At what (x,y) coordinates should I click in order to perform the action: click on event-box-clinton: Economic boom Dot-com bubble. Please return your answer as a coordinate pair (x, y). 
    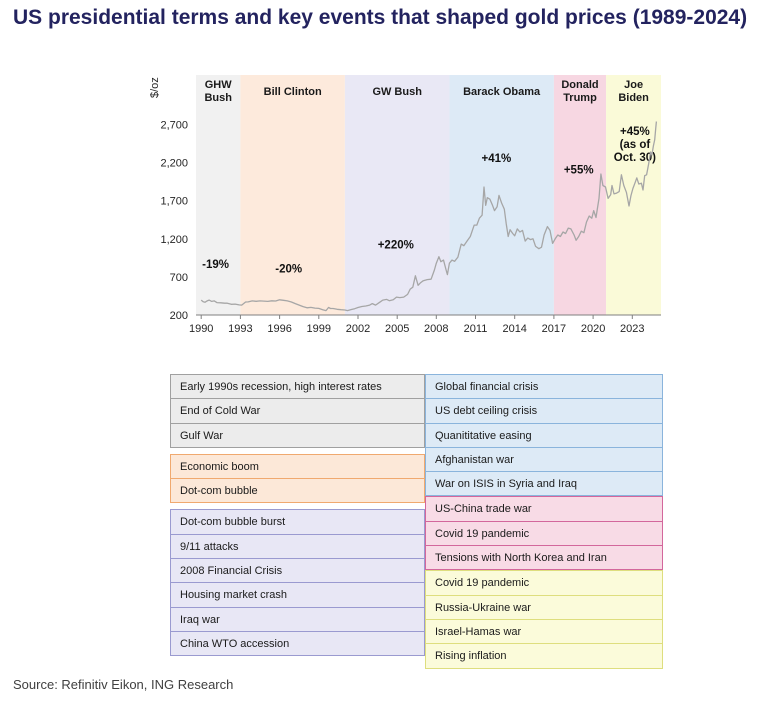
    Looking at the image, I should click on (297, 478).